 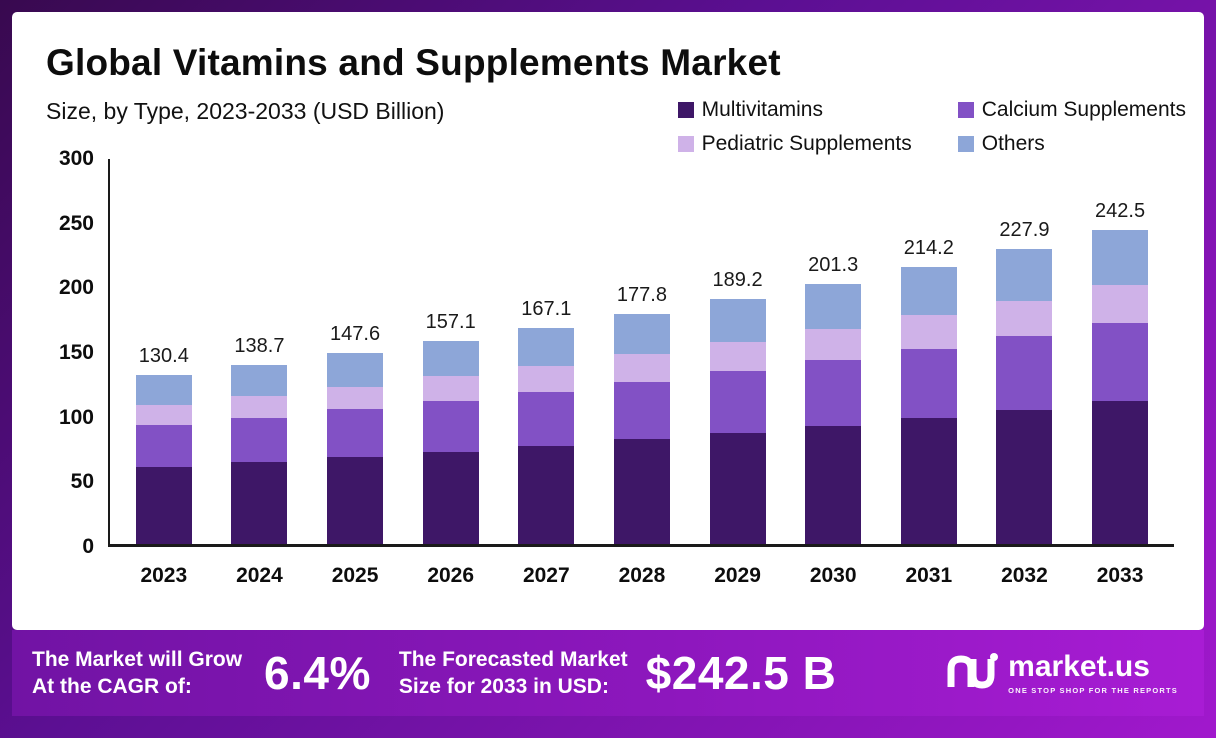 I want to click on x-axis-label: 2024, so click(x=259, y=575).